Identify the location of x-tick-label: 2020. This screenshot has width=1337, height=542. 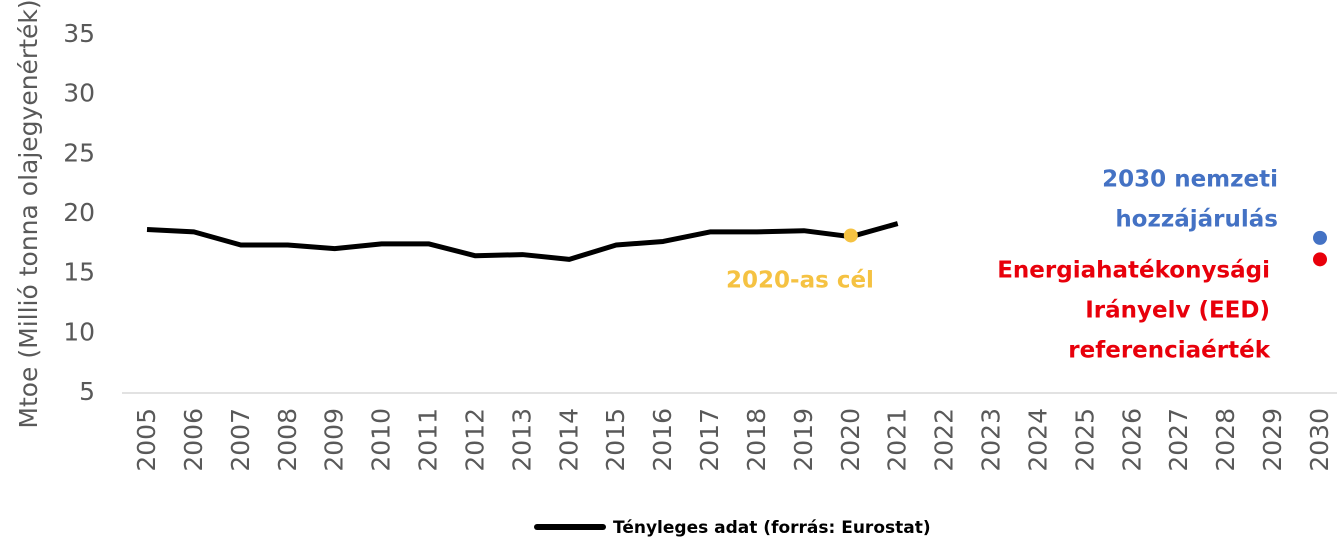
(850, 440).